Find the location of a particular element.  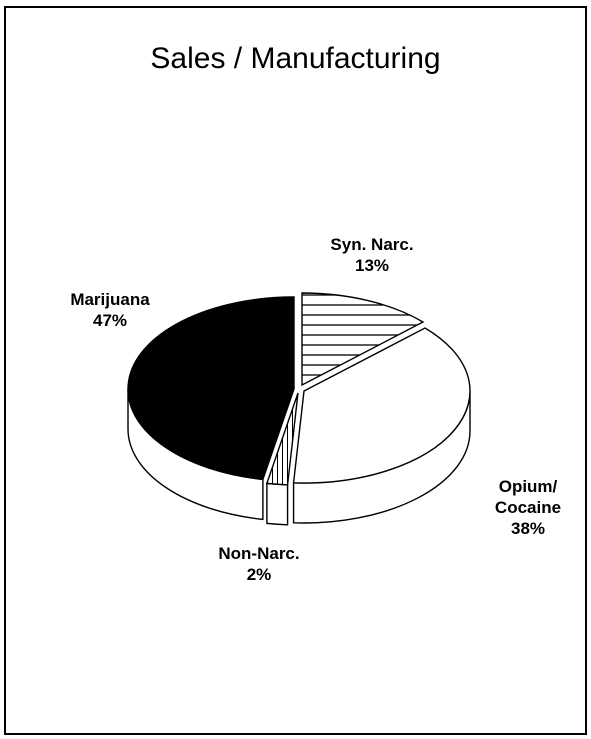

slice-value-opium-cocaine: 38% is located at coordinates (528, 528).